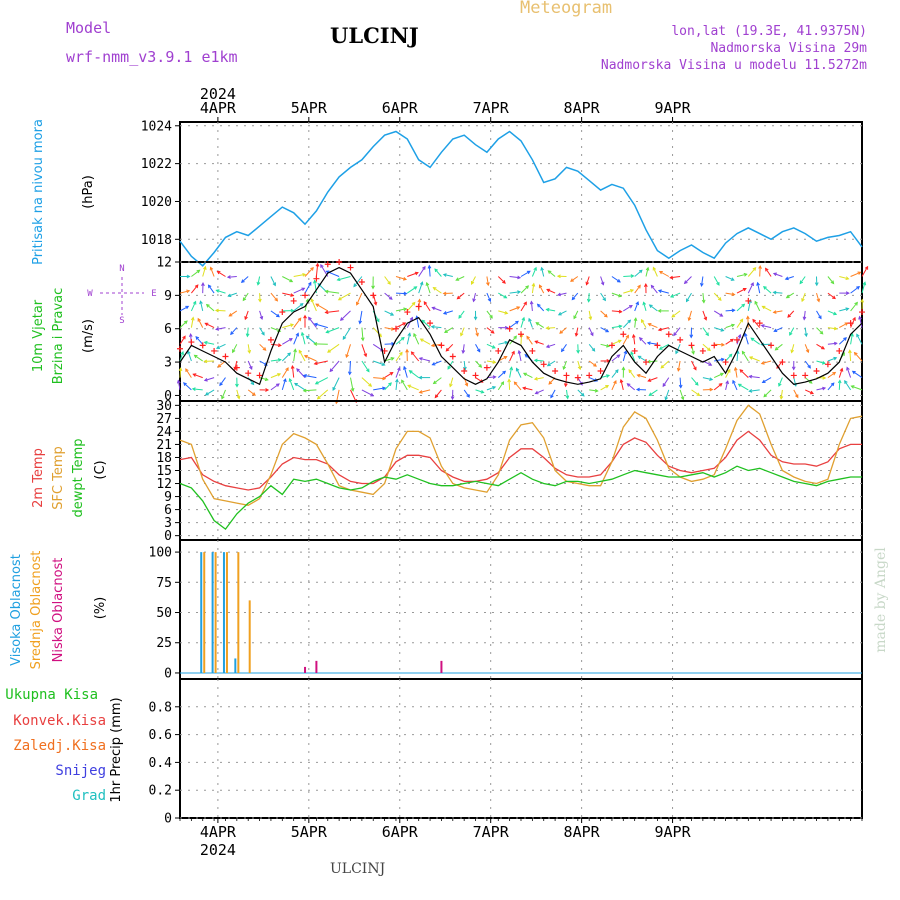  What do you see at coordinates (38, 335) in the screenshot?
I see `wind-axis-title-1: 10m Vjetar` at bounding box center [38, 335].